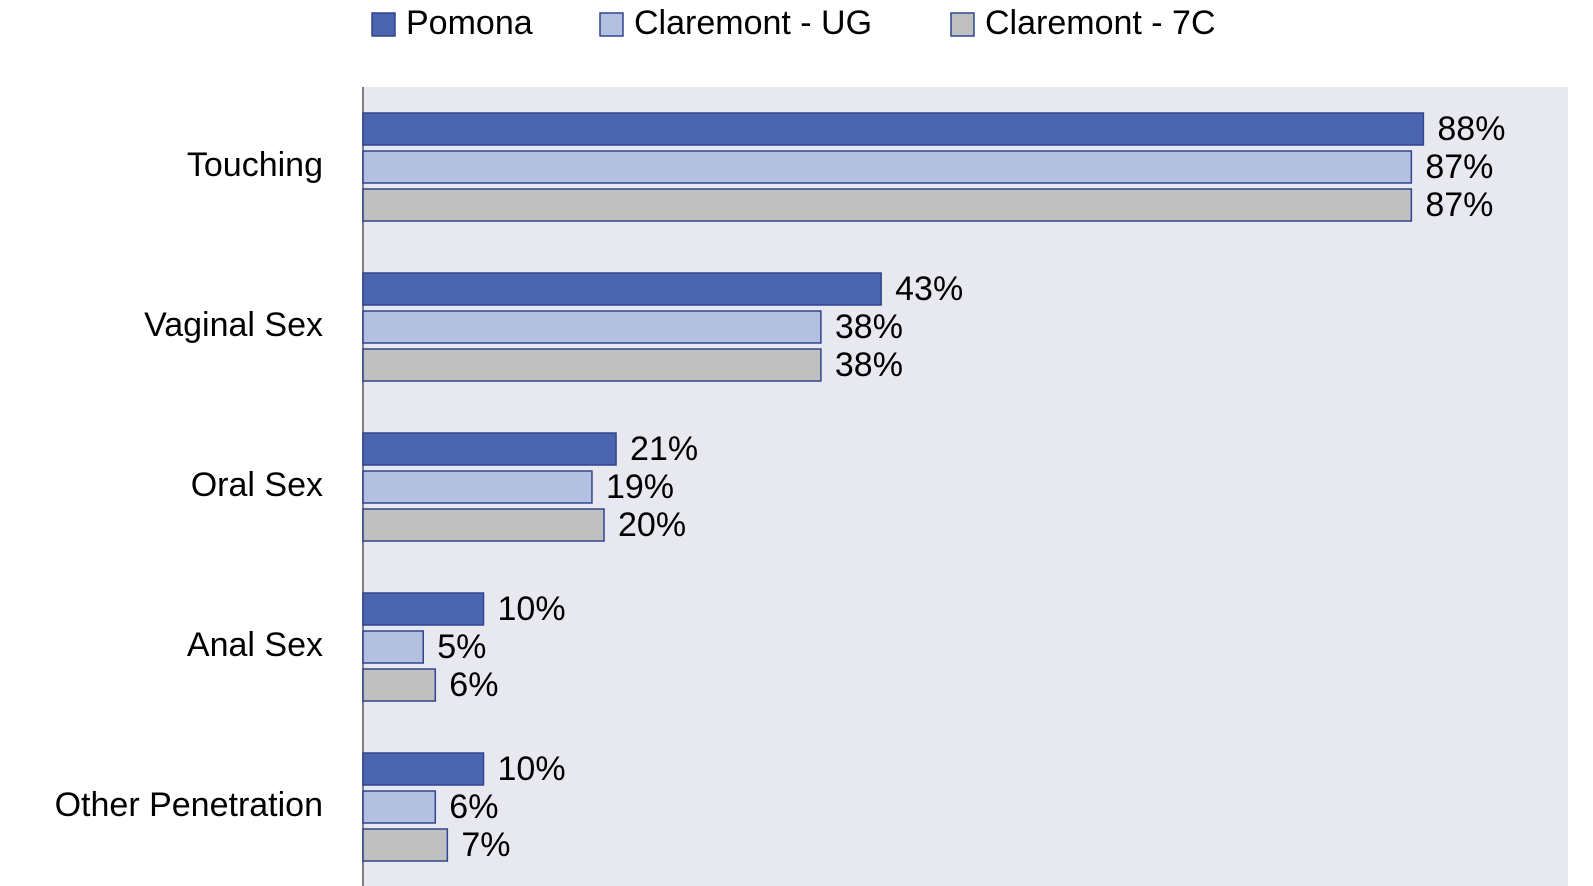 The image size is (1593, 886). I want to click on category-label: Touching, so click(255, 165).